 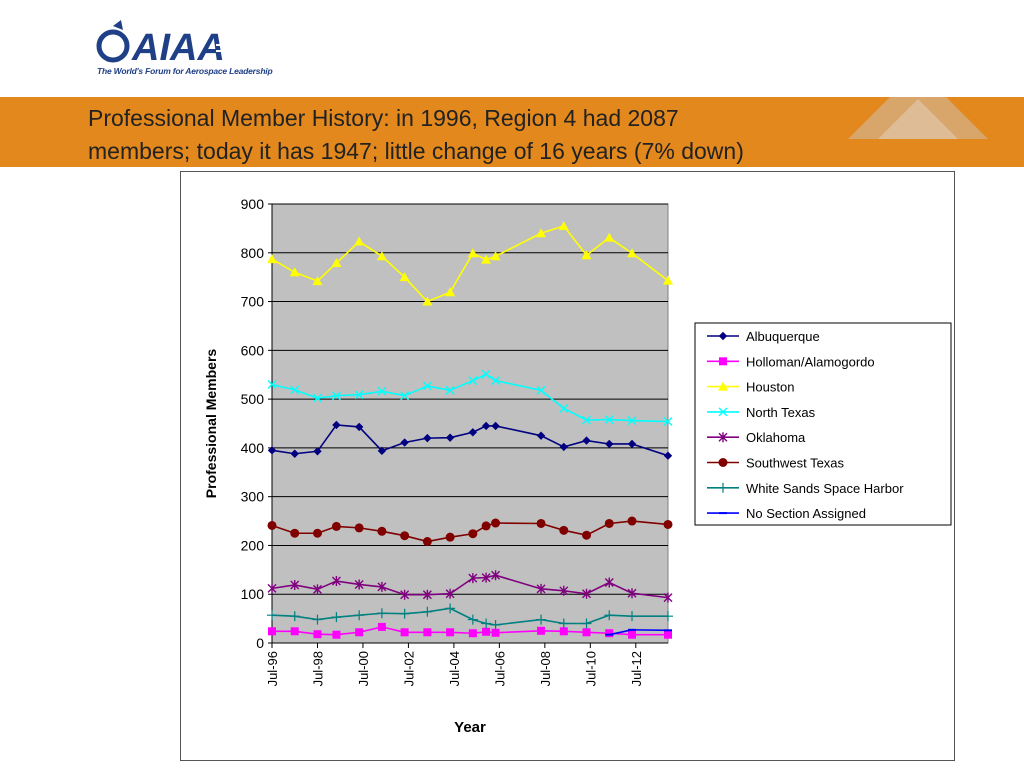 What do you see at coordinates (918, 118) in the screenshot?
I see `banner-decoration` at bounding box center [918, 118].